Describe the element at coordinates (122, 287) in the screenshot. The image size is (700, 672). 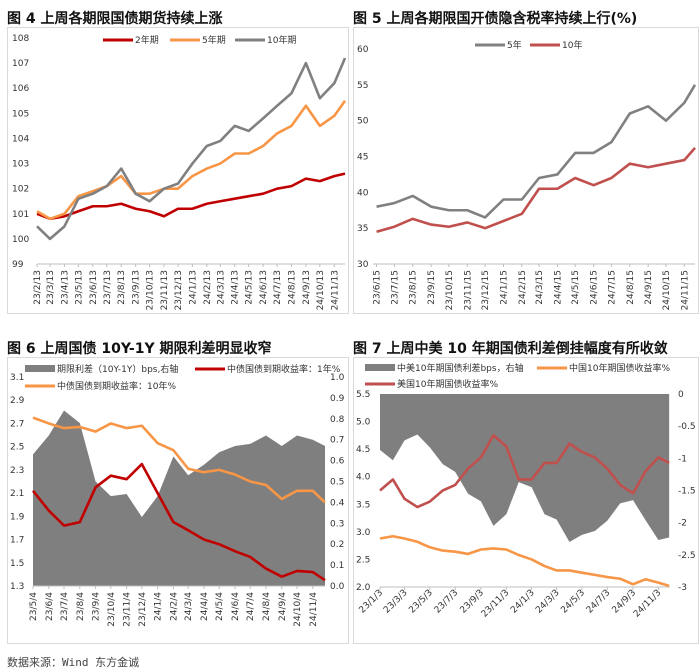
I see `x-tick-label: 23/8/13` at that location.